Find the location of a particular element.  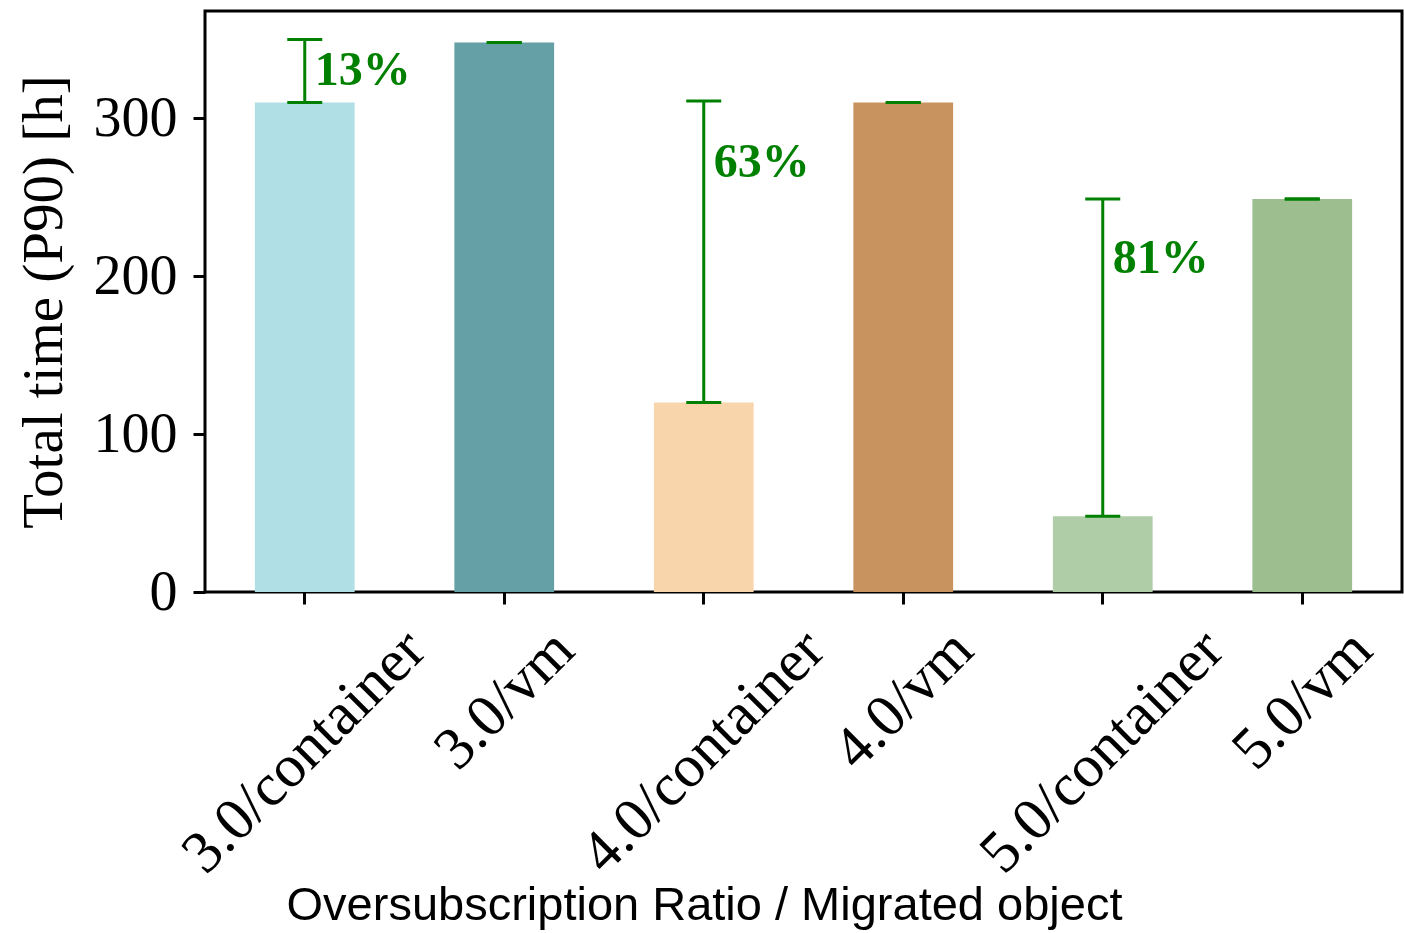

y-tick-label: 200 is located at coordinates (135, 274).